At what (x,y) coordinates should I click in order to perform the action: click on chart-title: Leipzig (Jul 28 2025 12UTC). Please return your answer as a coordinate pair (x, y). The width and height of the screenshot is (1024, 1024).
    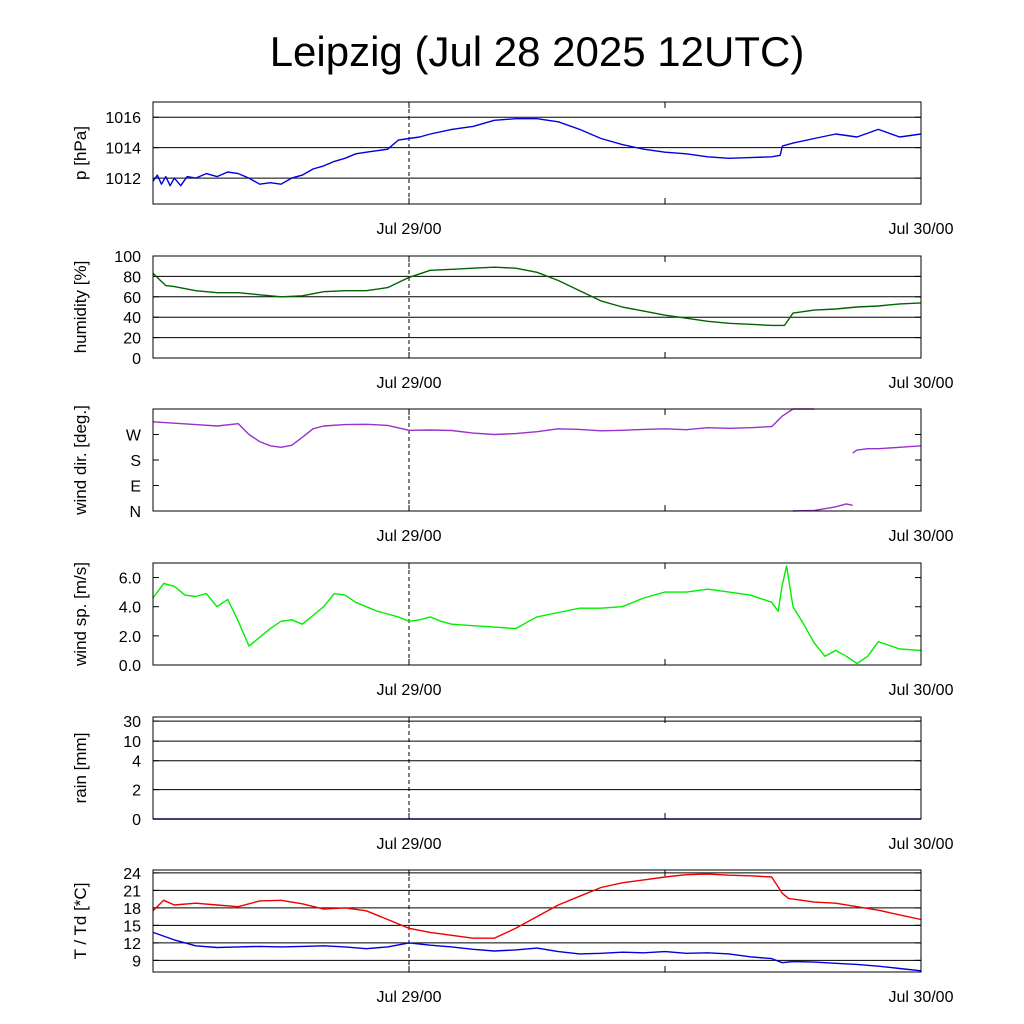
    Looking at the image, I should click on (537, 51).